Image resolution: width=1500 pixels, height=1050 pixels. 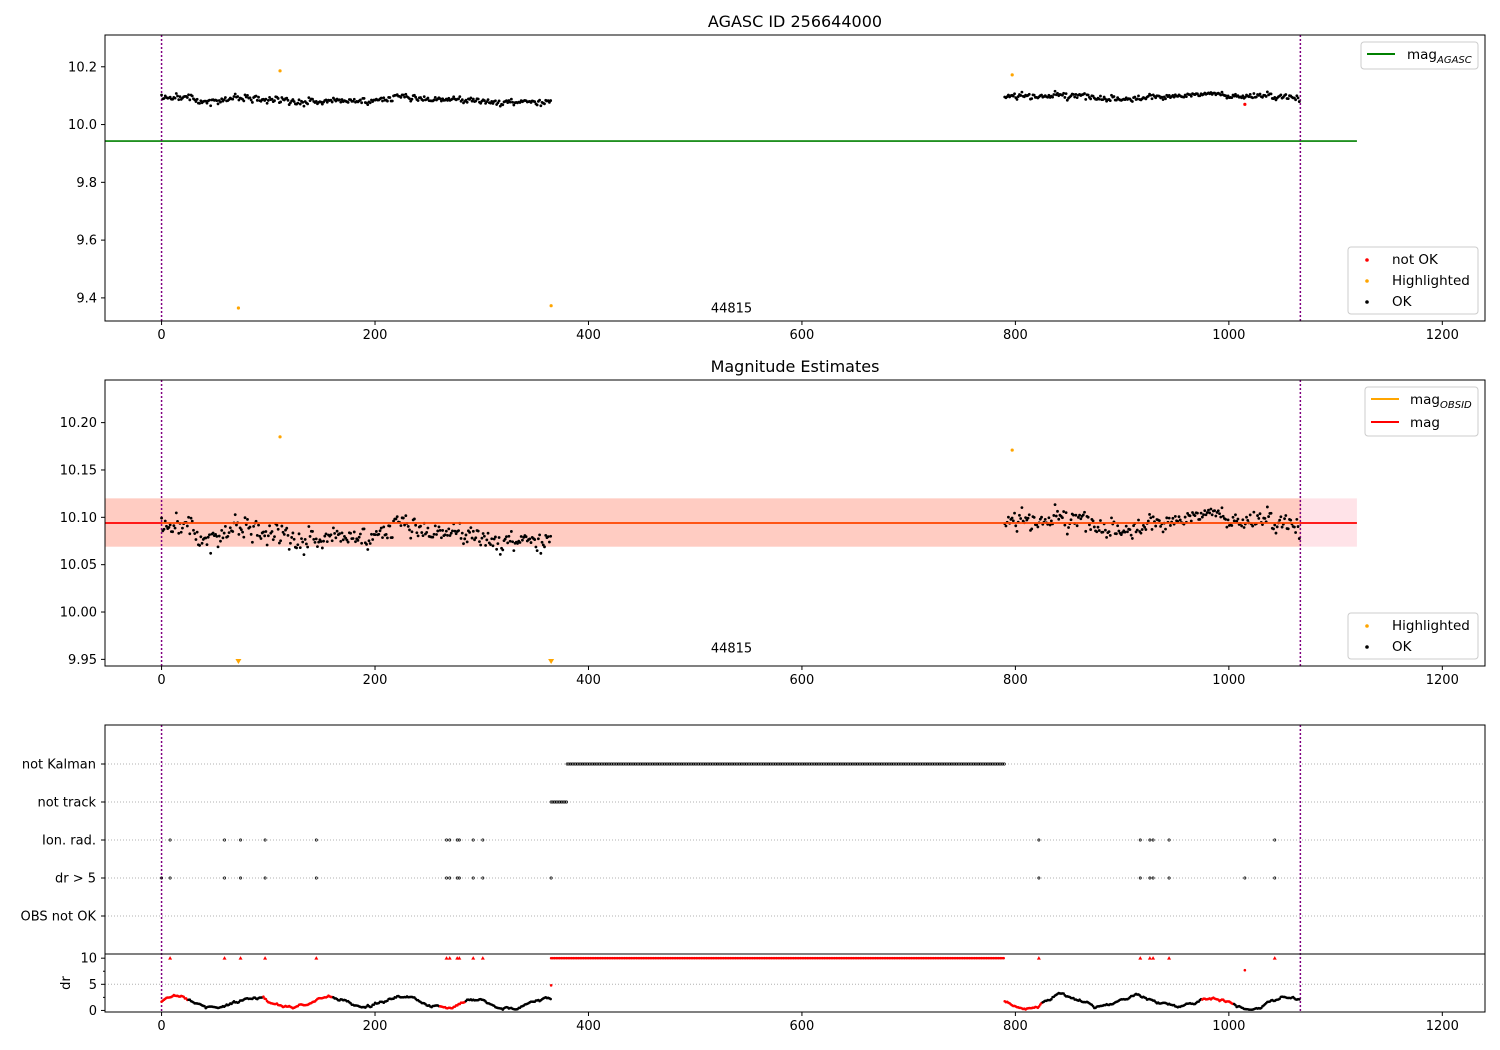 What do you see at coordinates (93, 985) in the screenshot?
I see `dr-y-tick-label: 5` at bounding box center [93, 985].